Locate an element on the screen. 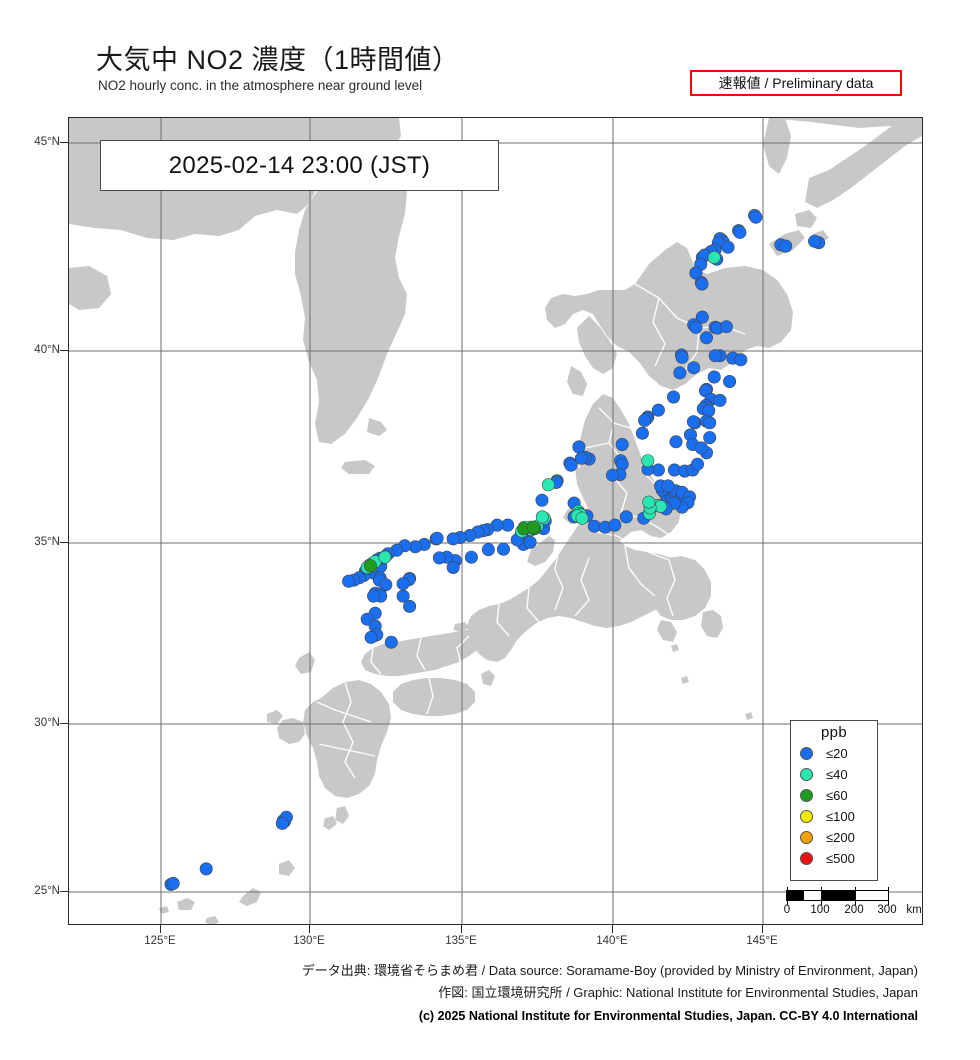  legend-item-200: ≤200 is located at coordinates (834, 837).